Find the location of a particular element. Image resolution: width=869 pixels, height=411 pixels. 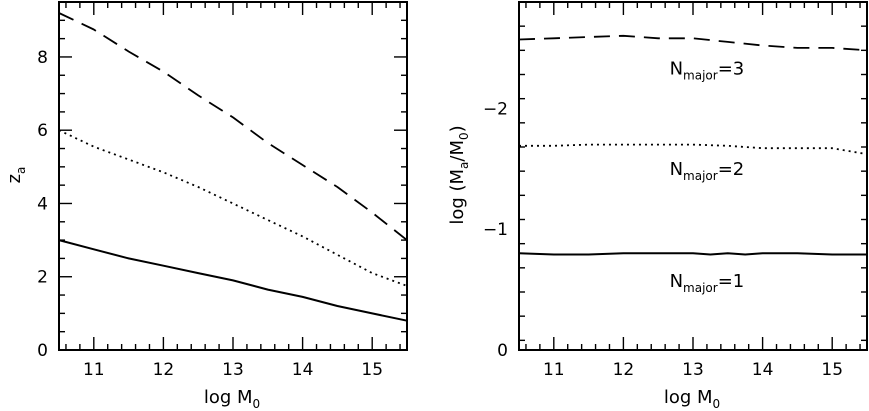

right-x-axis-title: log M0 is located at coordinates (692, 399).